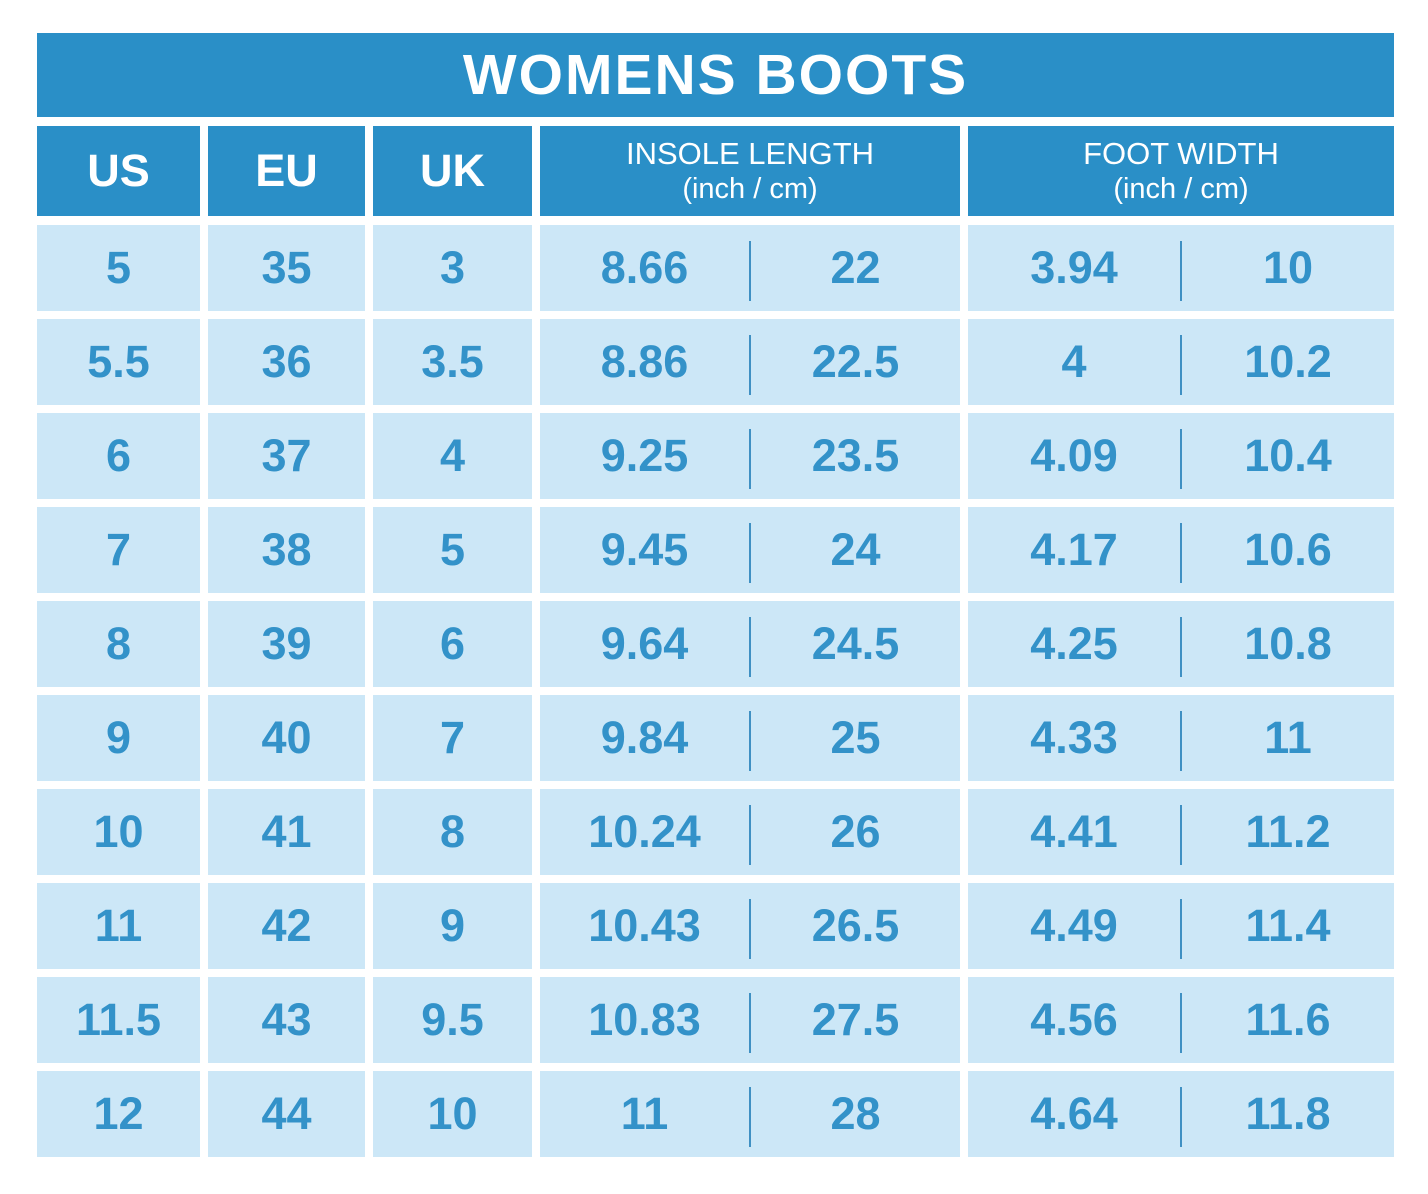 This screenshot has height=1194, width=1428. What do you see at coordinates (644, 1019) in the screenshot?
I see `insole-length-inch-value: 10.83` at bounding box center [644, 1019].